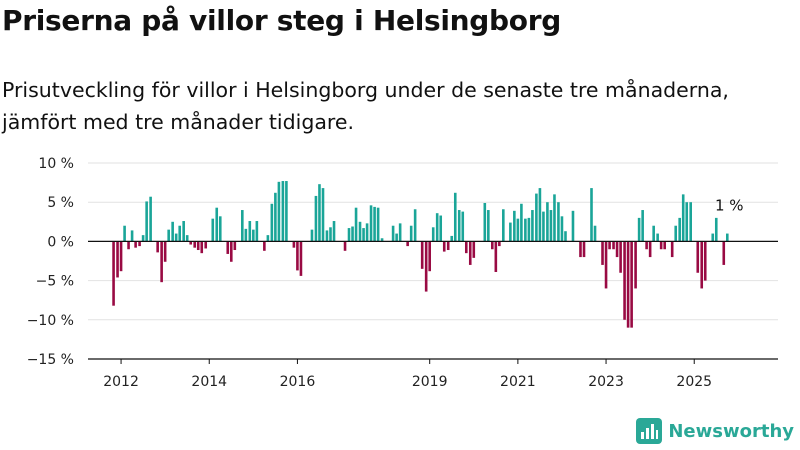 This screenshot has width=800, height=450. Describe the element at coordinates (298, 382) in the screenshot. I see `x-tick-label: 2016` at that location.